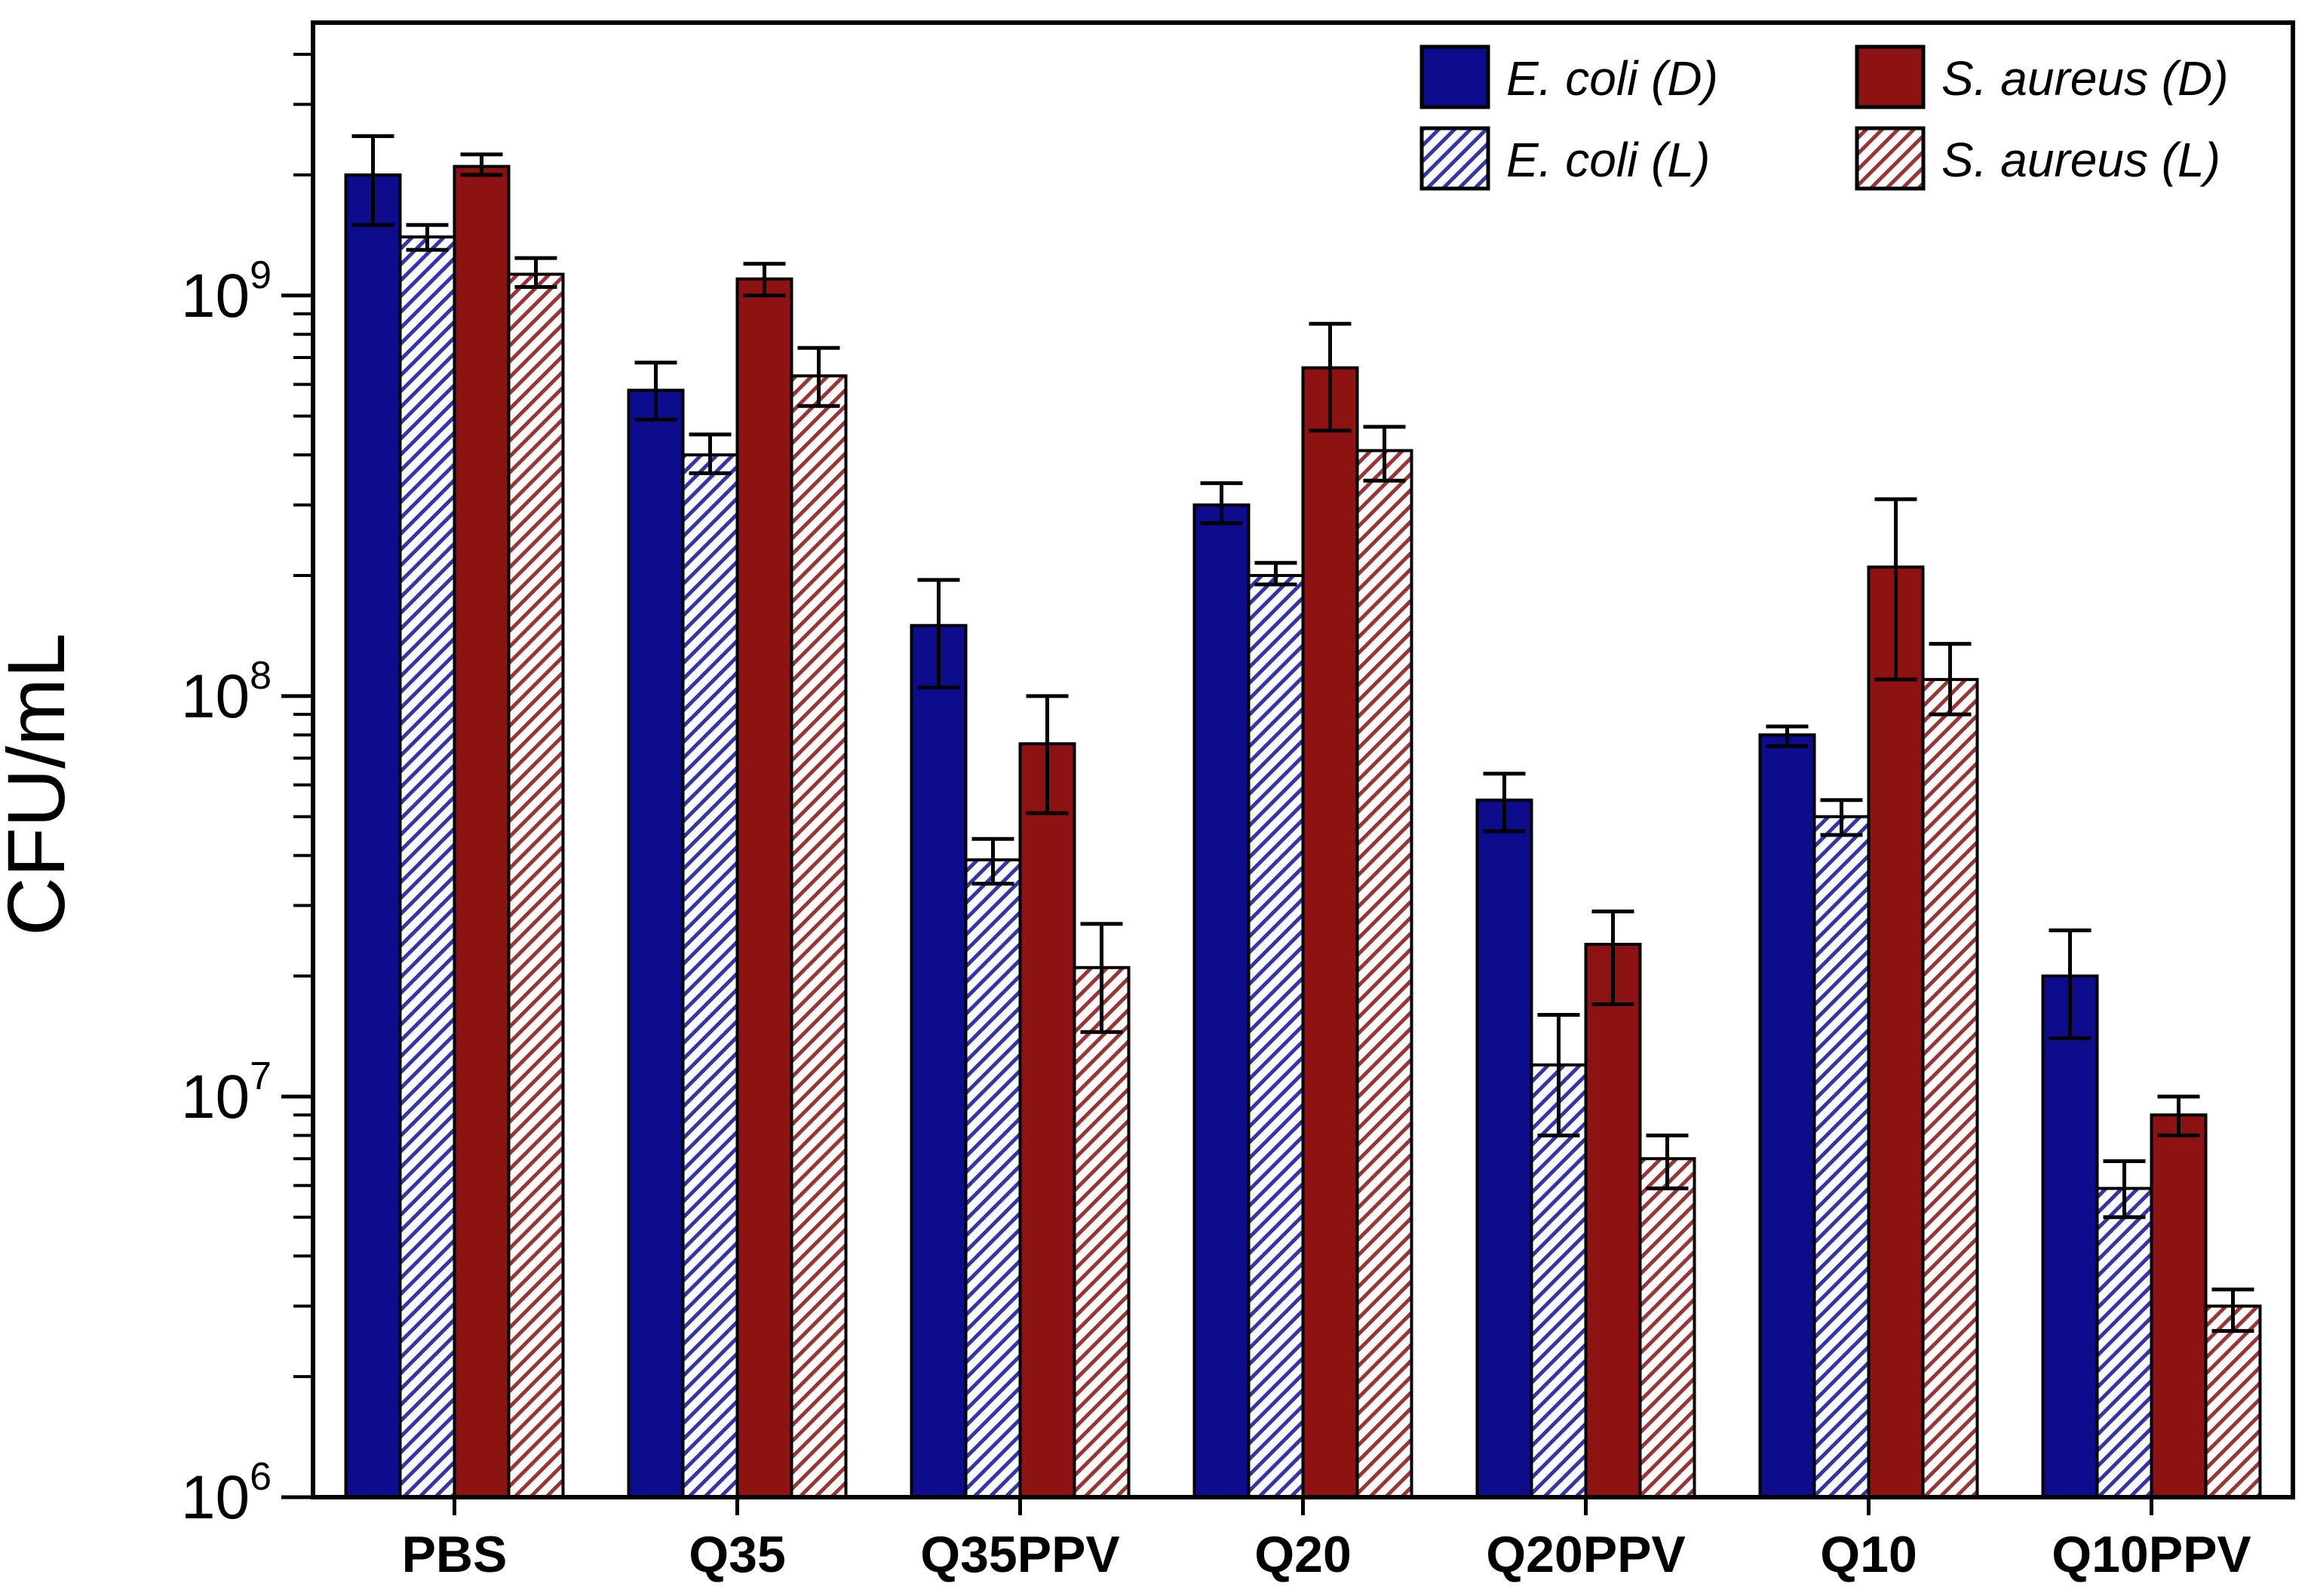  I want to click on bar-saureus-d-q10ppv, so click(2179, 1306).